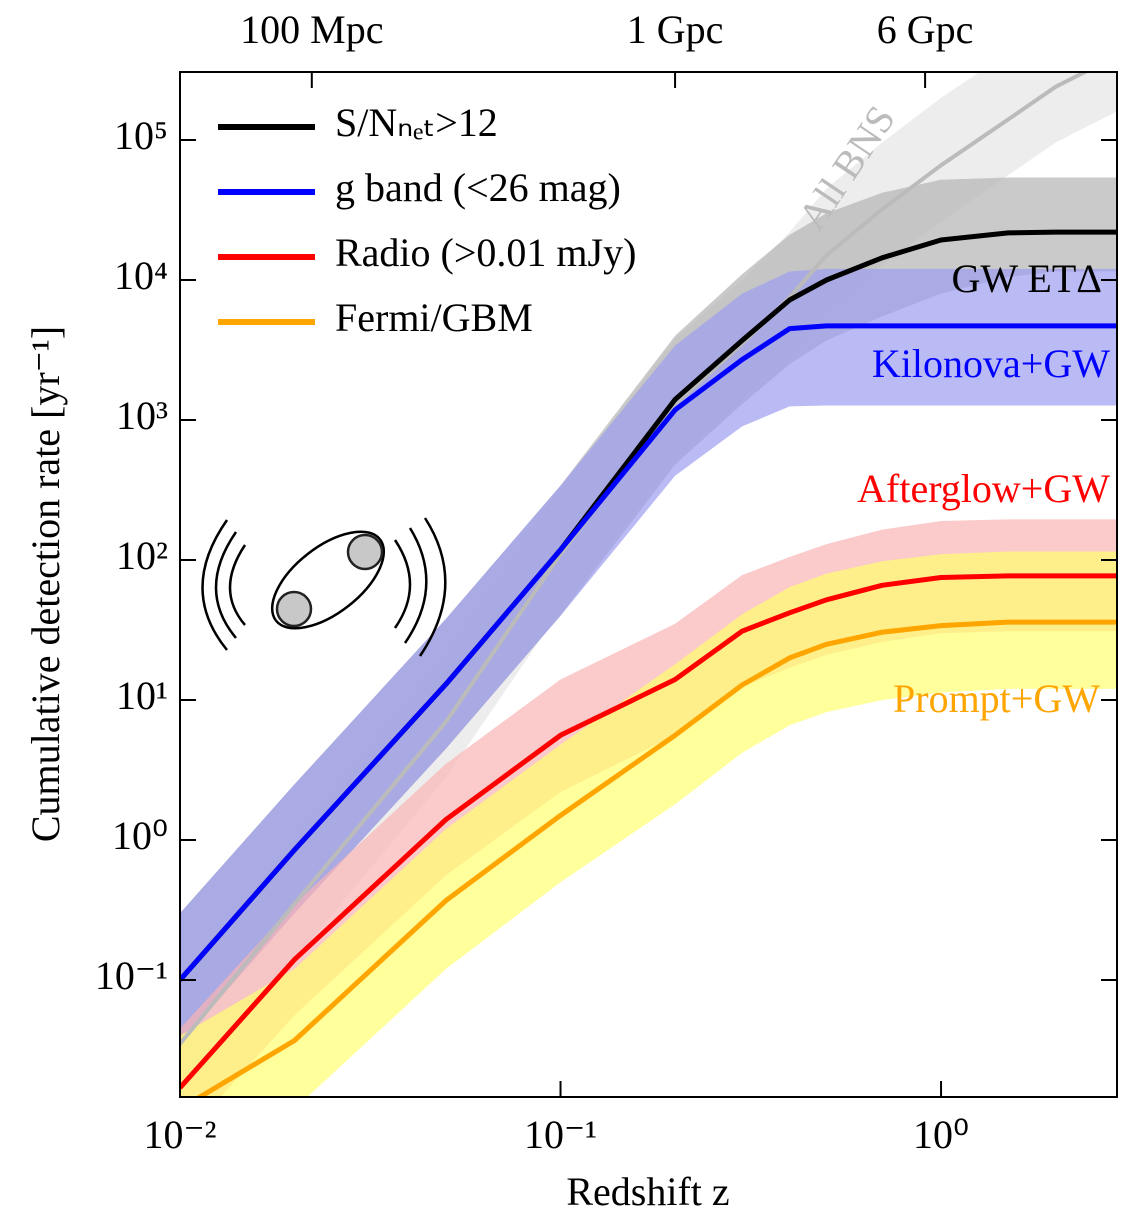  What do you see at coordinates (324, 587) in the screenshot?
I see `binary-icon` at bounding box center [324, 587].